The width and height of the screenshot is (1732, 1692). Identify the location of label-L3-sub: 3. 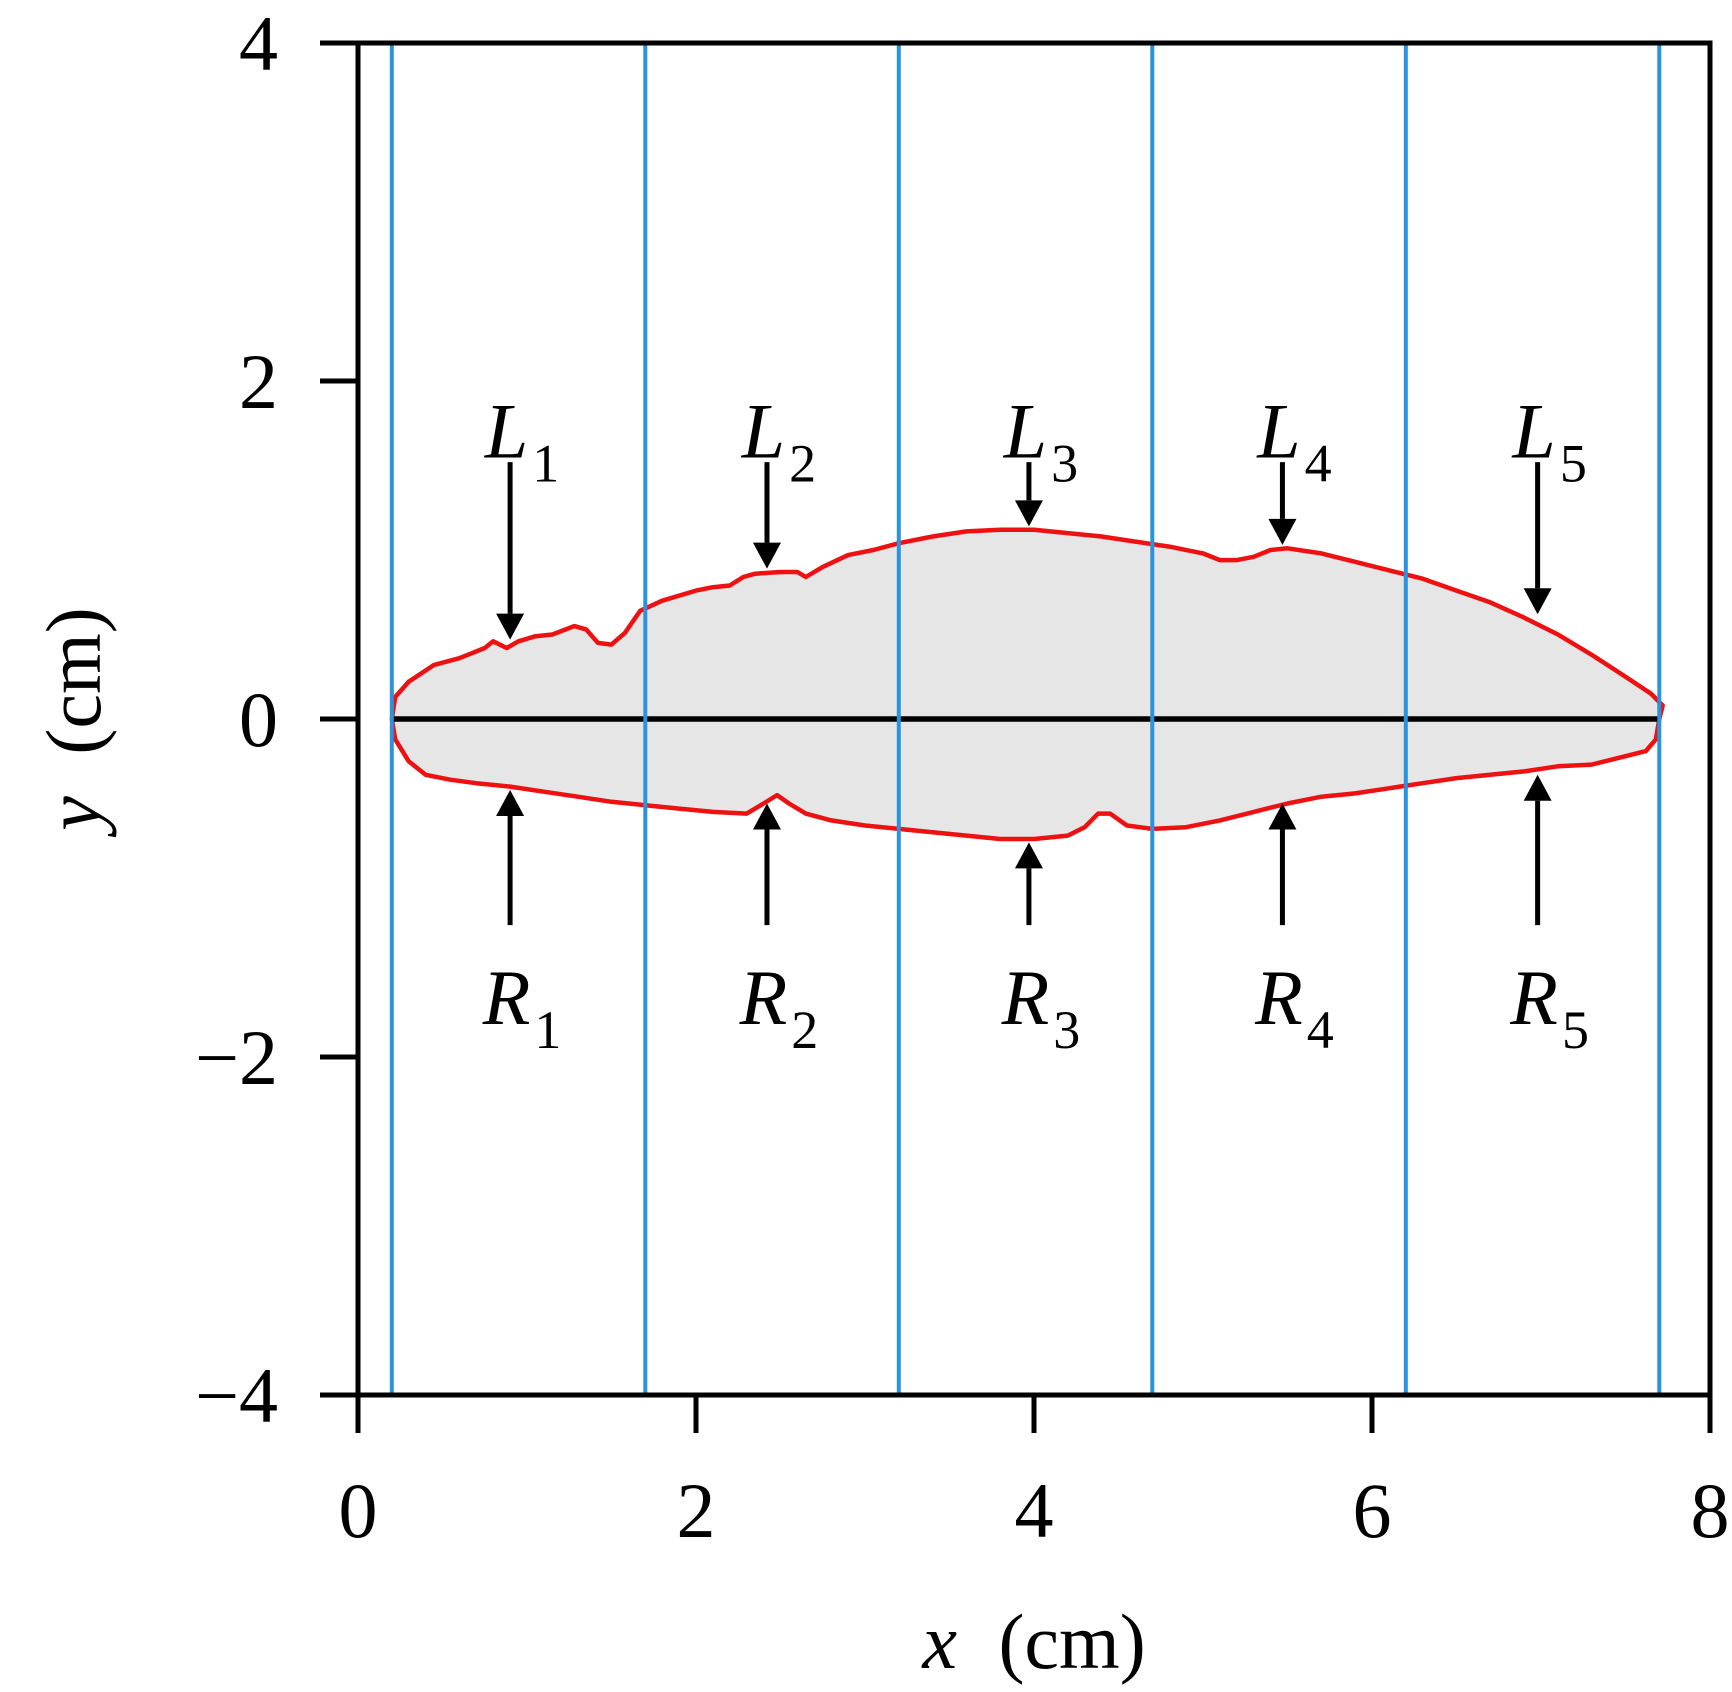
(1064, 464).